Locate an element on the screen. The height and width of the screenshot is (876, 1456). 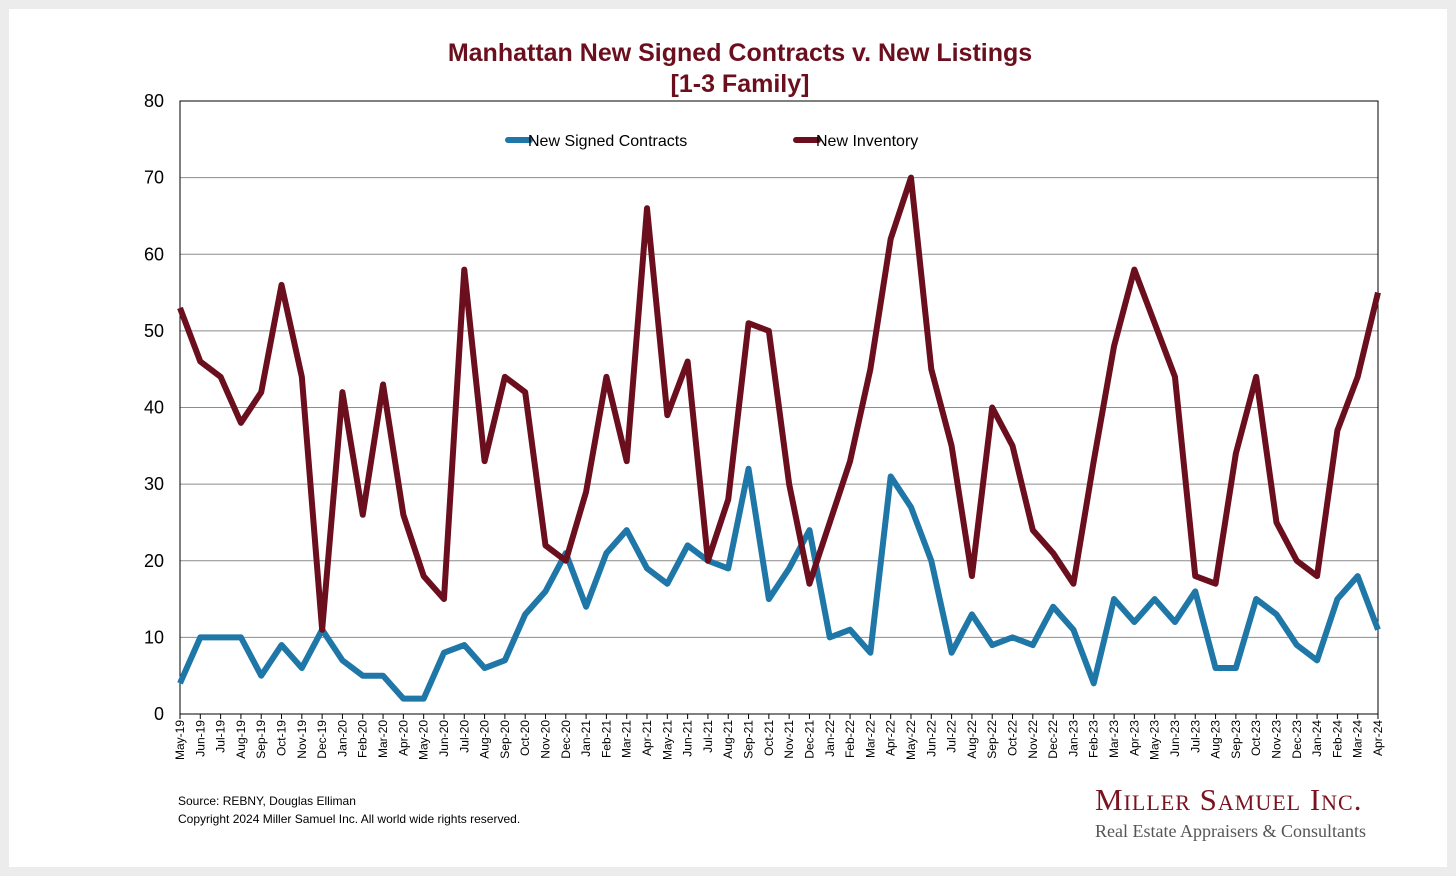
x-tick-label: Apr-20 is located at coordinates (403, 738).